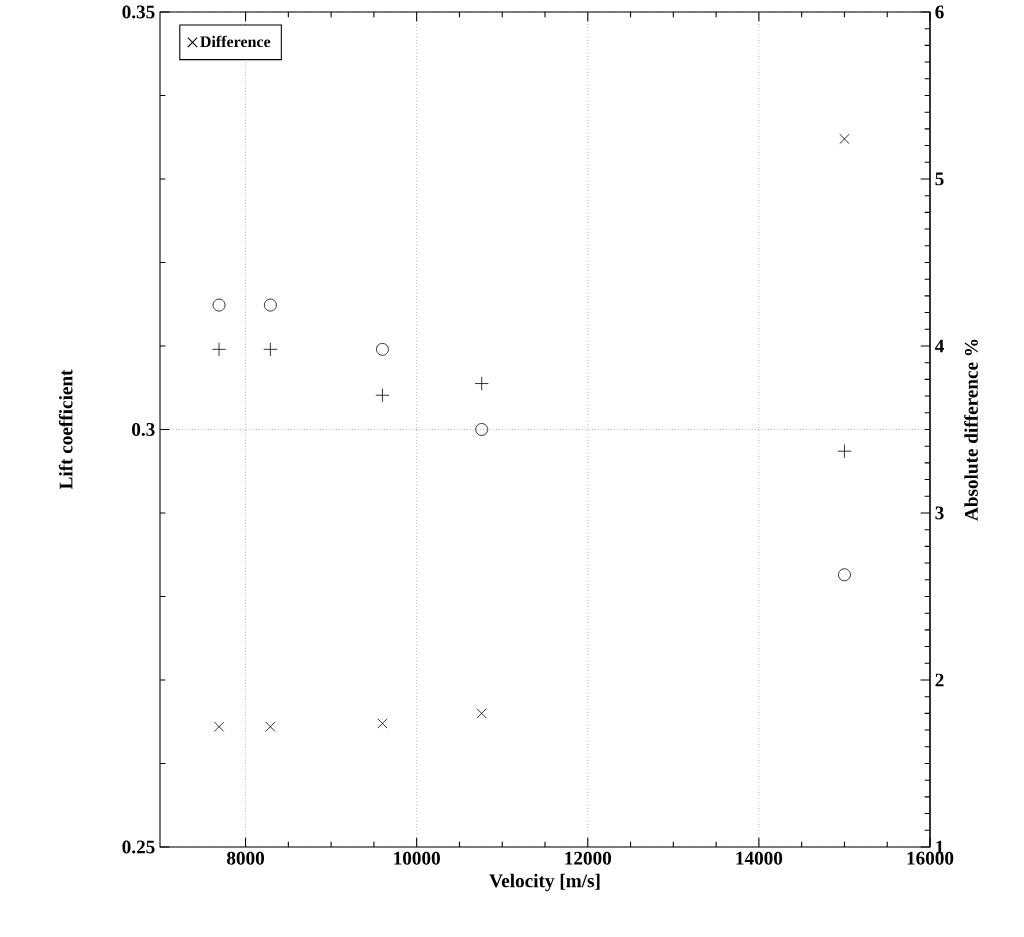 The width and height of the screenshot is (1024, 937). I want to click on y-axis-title: Lift coefficient, so click(65, 429).